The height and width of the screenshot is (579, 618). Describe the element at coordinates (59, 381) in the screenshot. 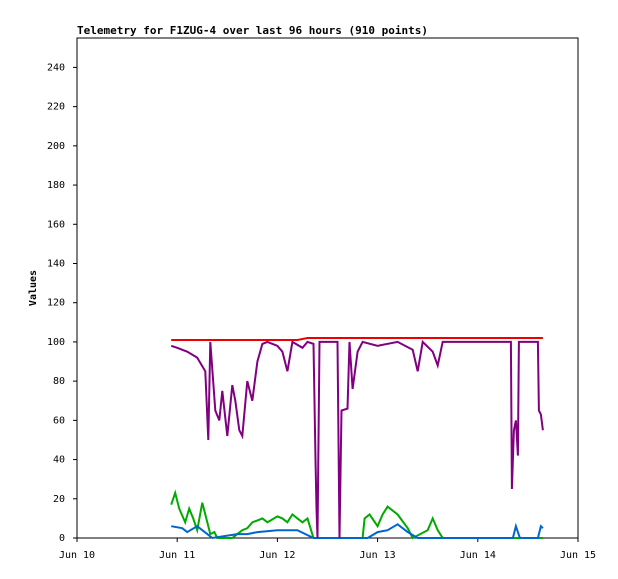

I see `y-tick-label: 80` at that location.